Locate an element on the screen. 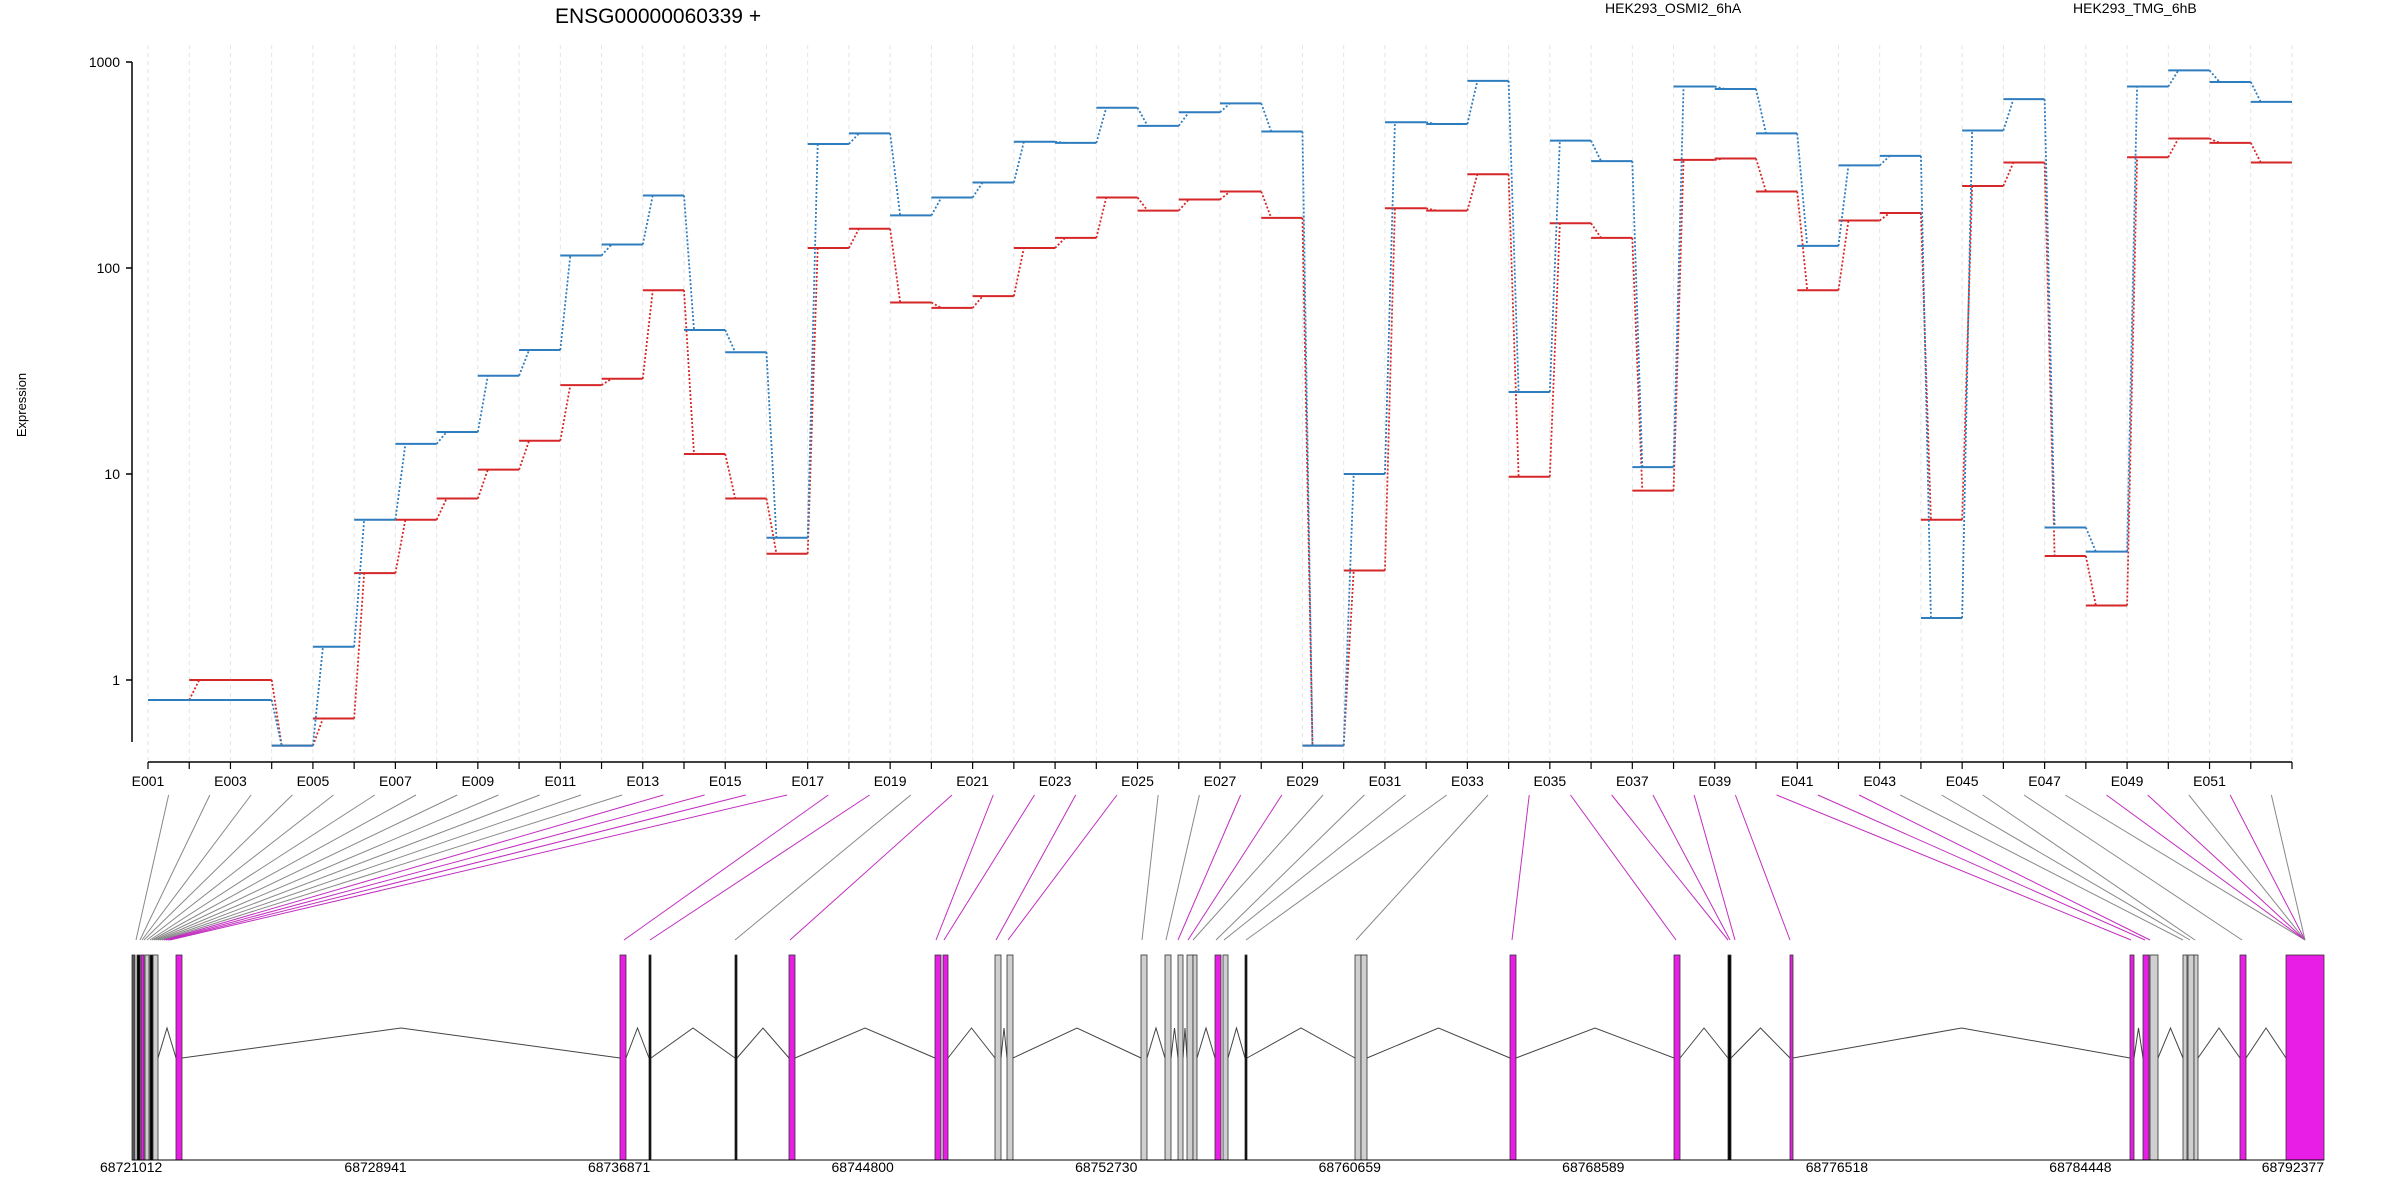 The width and height of the screenshot is (2400, 1200). y-axis: 1 10 100 1000 is located at coordinates (111, 398).